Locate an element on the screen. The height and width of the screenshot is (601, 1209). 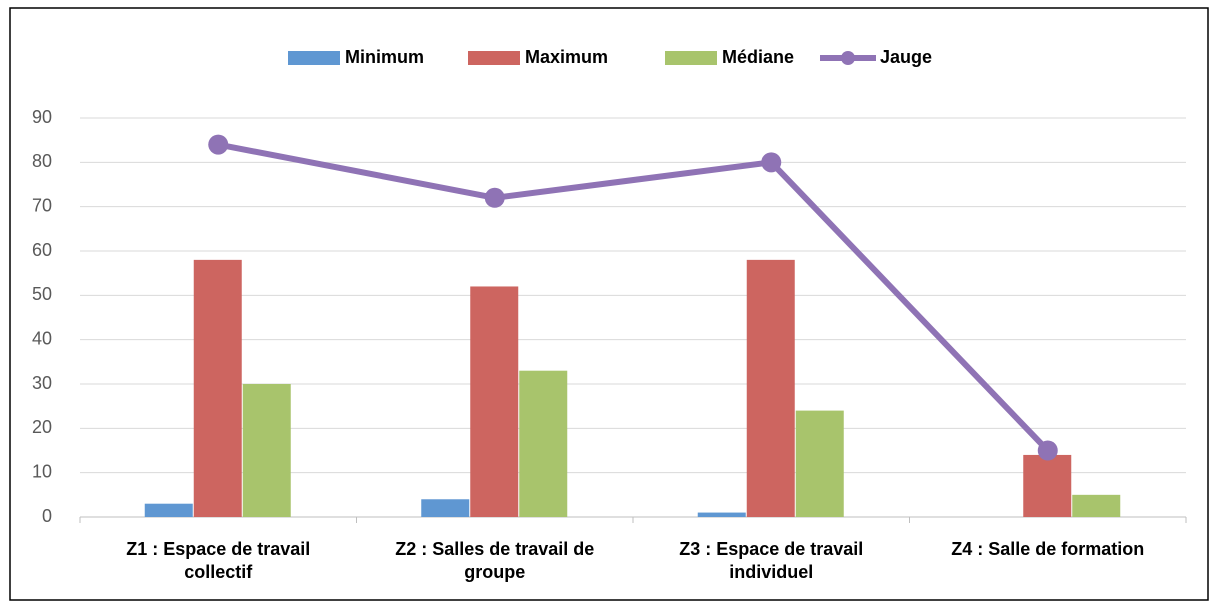
y-tick-label: 90 is located at coordinates (42, 117).